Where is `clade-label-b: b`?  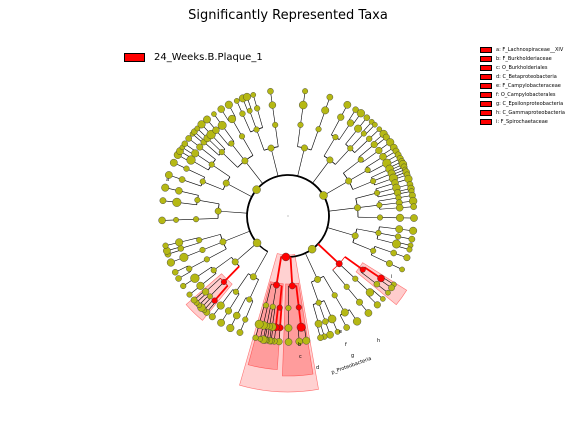 clade-label-b: b is located at coordinates (299, 345).